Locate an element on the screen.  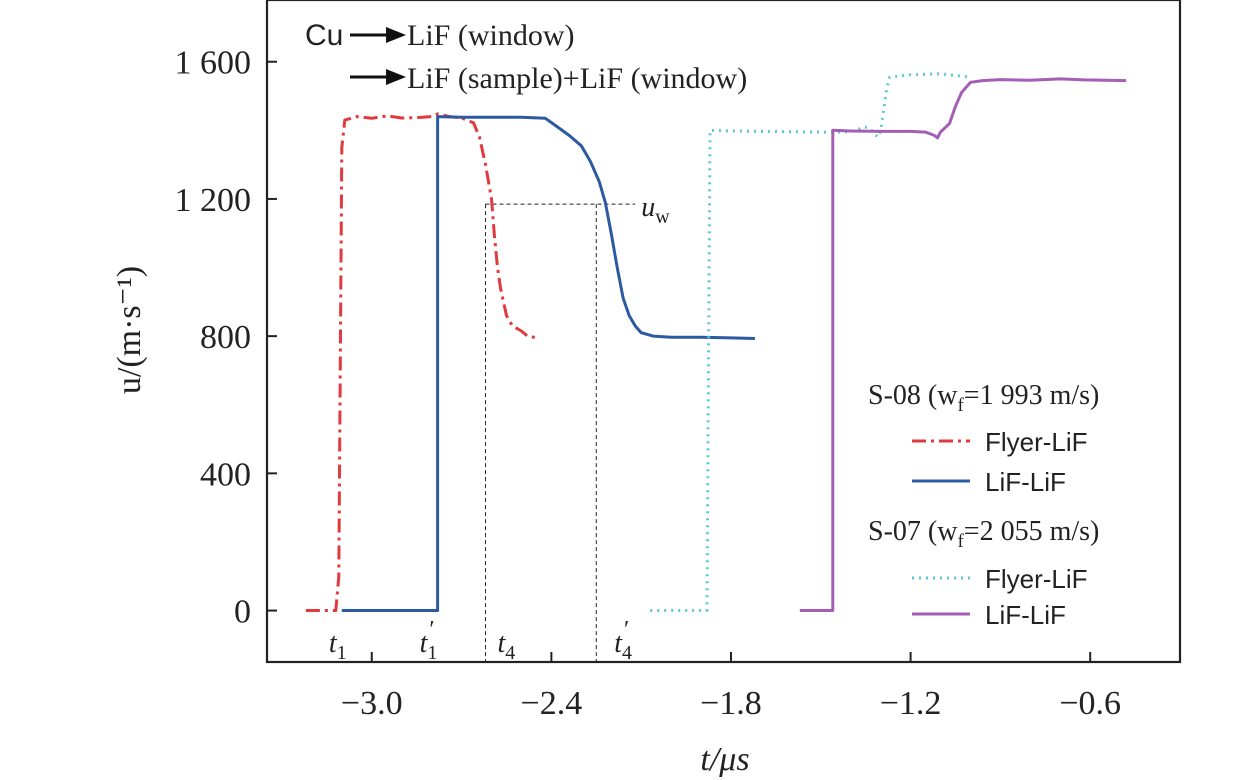
uw-annotation: uw is located at coordinates (655, 210).